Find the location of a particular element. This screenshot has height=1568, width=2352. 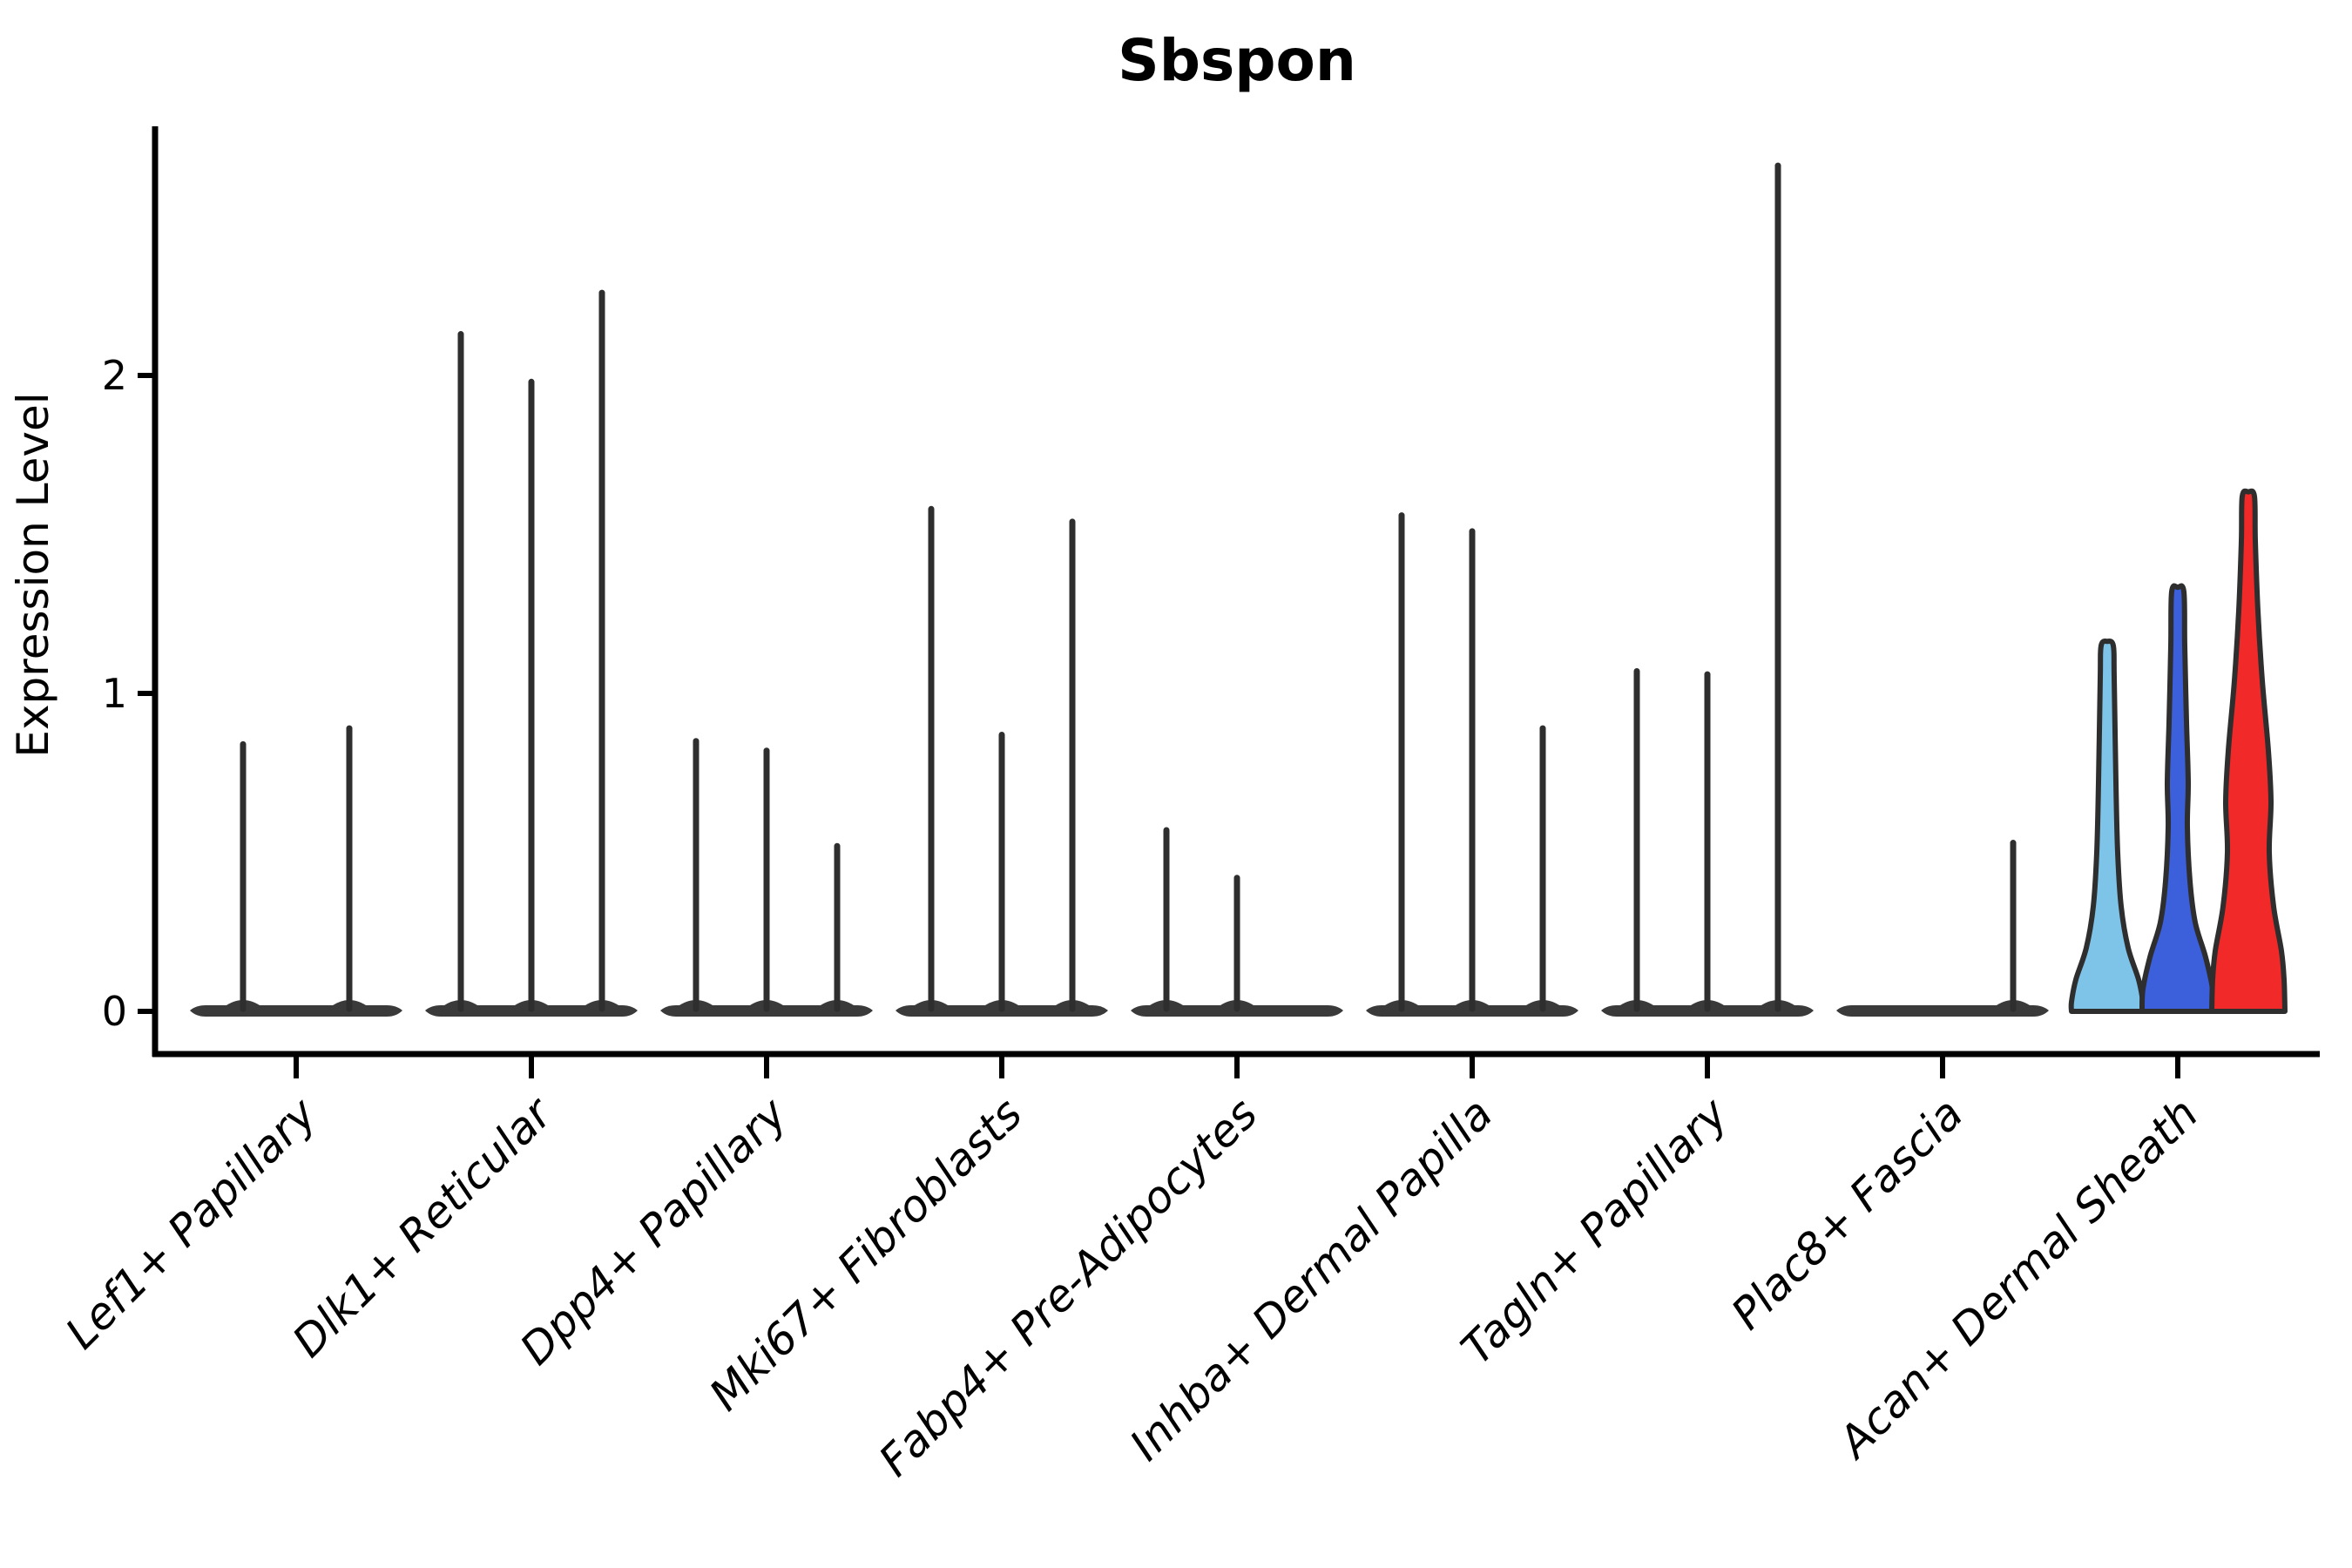

x-tick-label: Dlk1+ Reticular is located at coordinates (423, 1226).